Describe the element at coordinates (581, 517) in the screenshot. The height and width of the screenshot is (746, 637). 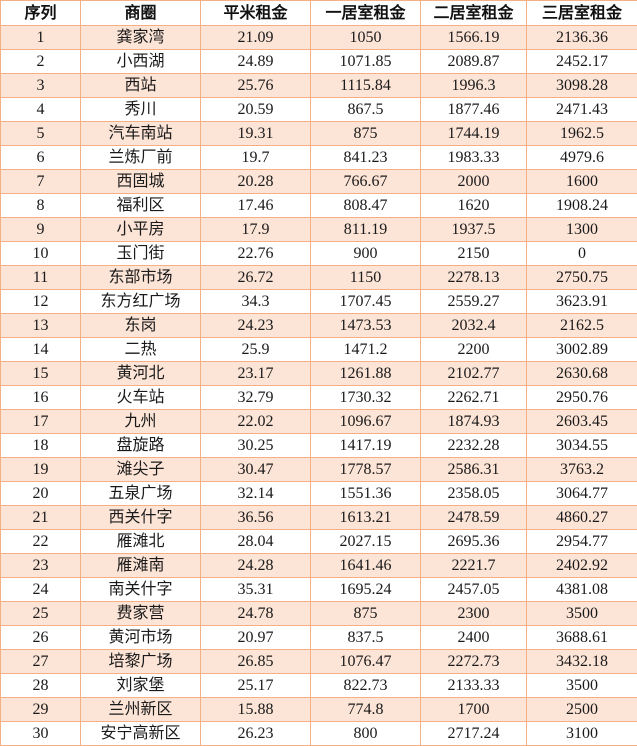
I see `table-cell: 4860.27` at that location.